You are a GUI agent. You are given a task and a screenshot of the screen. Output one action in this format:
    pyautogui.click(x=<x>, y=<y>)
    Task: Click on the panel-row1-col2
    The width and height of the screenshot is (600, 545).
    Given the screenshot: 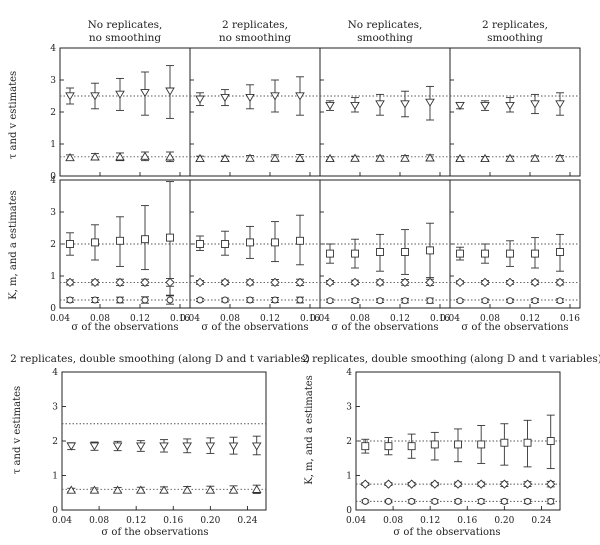 What is the action you would take?
    pyautogui.click(x=255, y=112)
    